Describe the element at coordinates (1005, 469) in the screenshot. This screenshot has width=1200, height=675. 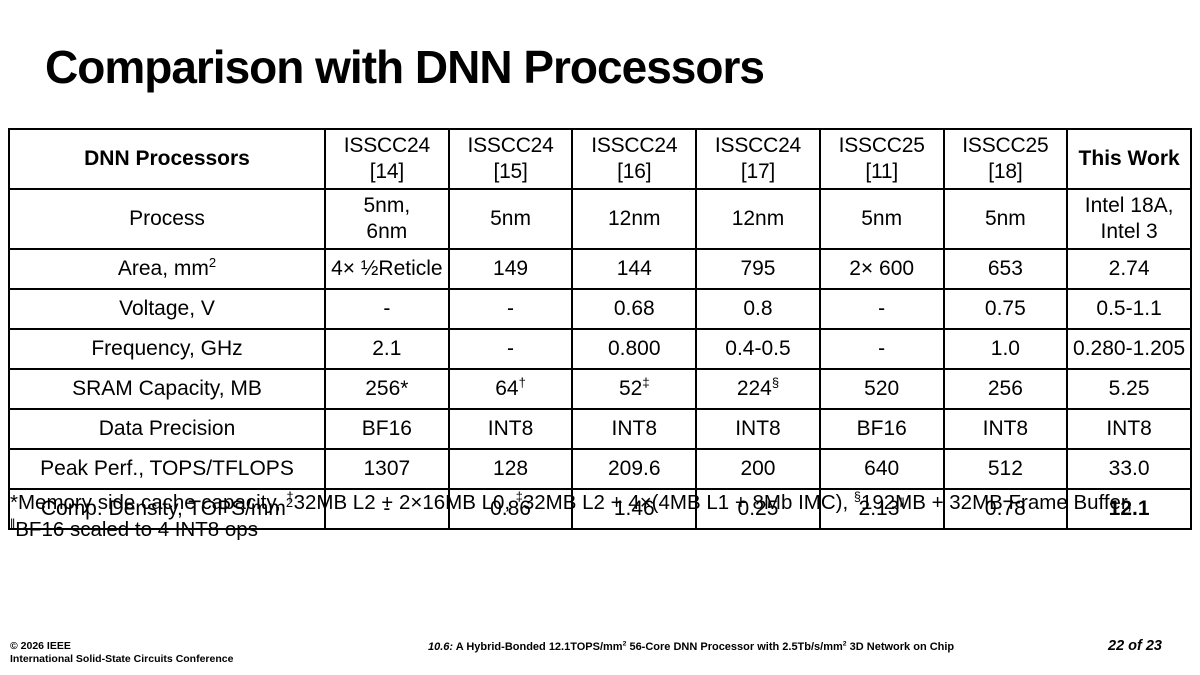
I see `table-cell: 512` at that location.